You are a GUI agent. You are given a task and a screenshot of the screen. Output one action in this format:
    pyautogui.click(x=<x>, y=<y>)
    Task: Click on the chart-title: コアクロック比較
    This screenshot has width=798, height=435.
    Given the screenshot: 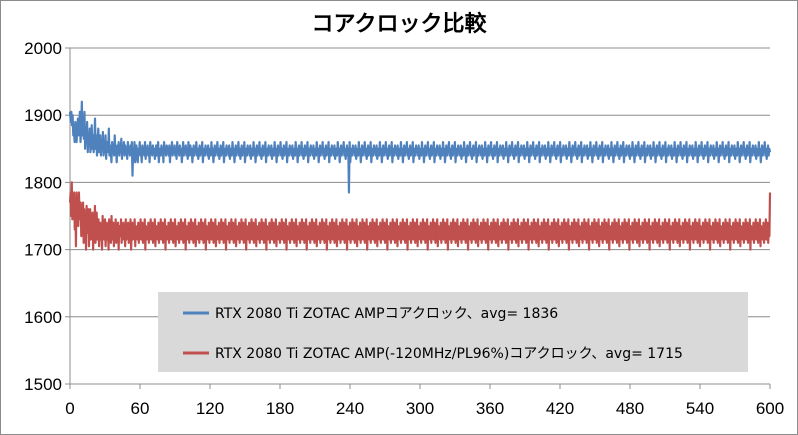 What is the action you would take?
    pyautogui.click(x=399, y=24)
    